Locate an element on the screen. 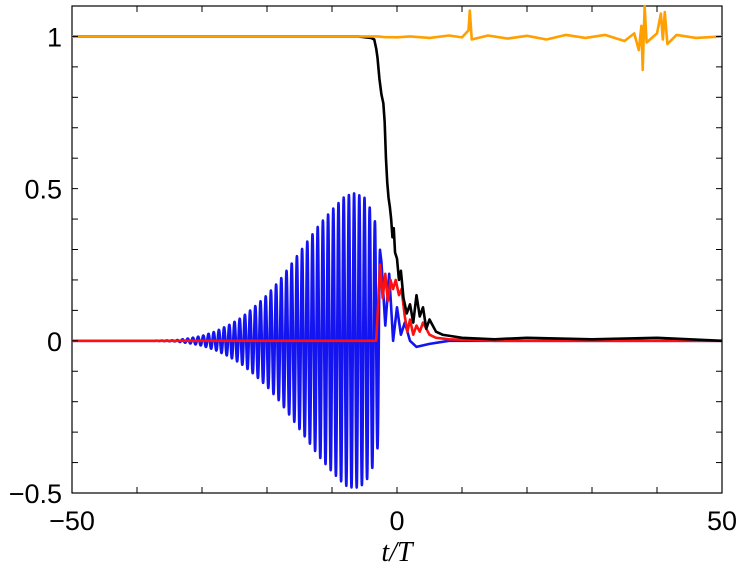  x-tick-label: −50 is located at coordinates (72, 521).